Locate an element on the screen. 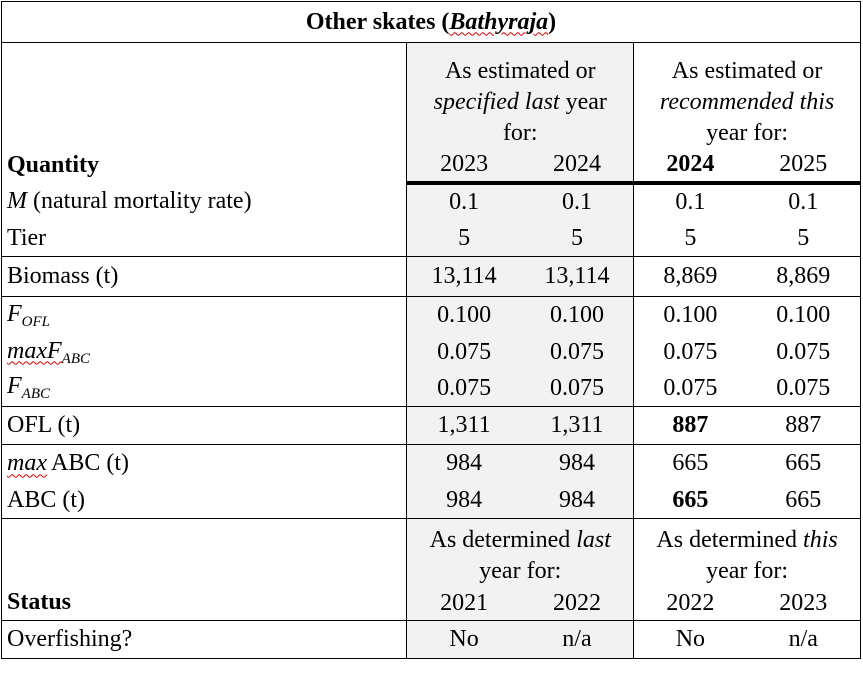 The image size is (863, 677). last-year-header: As estimated or specified last year for: is located at coordinates (520, 95).